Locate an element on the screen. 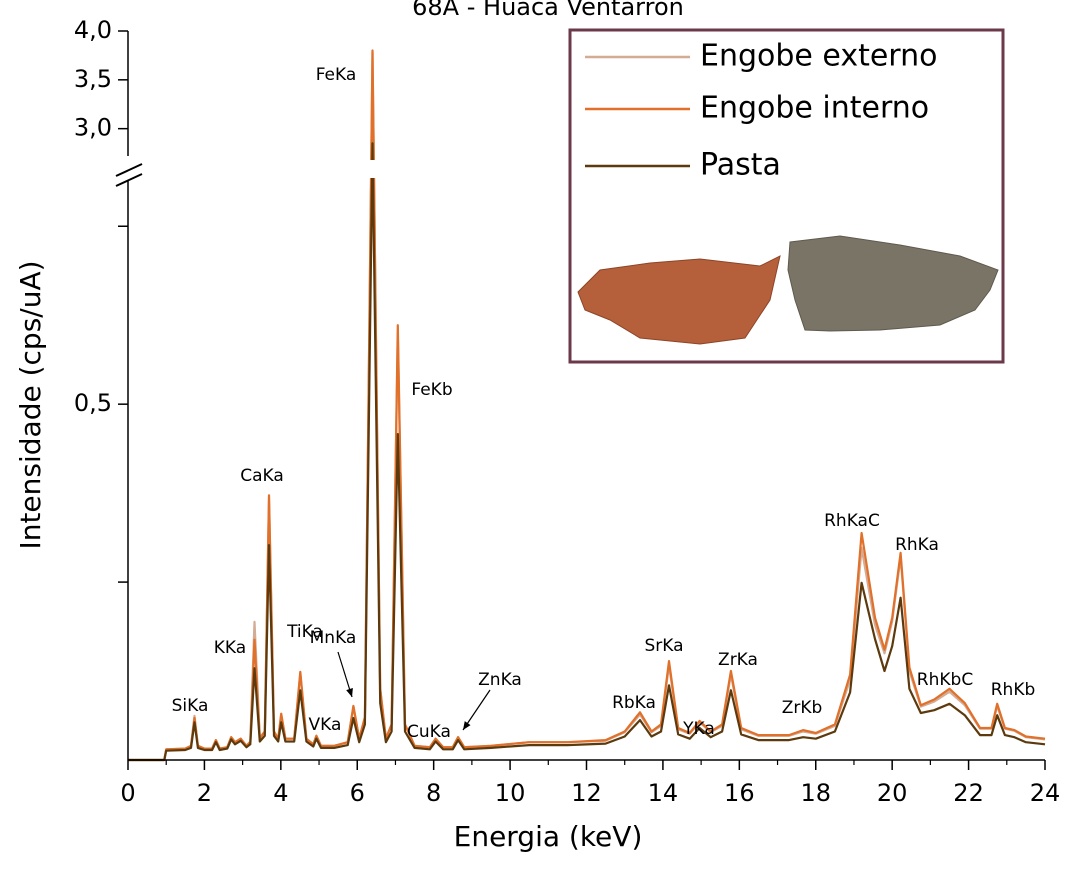  peak-label: ZrKb is located at coordinates (802, 708).